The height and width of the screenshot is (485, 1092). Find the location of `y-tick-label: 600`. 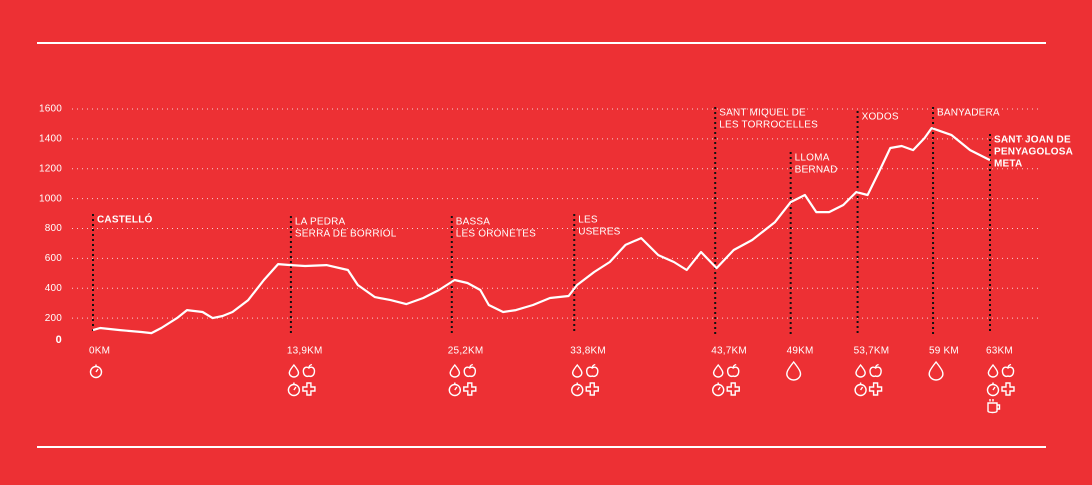

y-tick-label: 600 is located at coordinates (54, 258).